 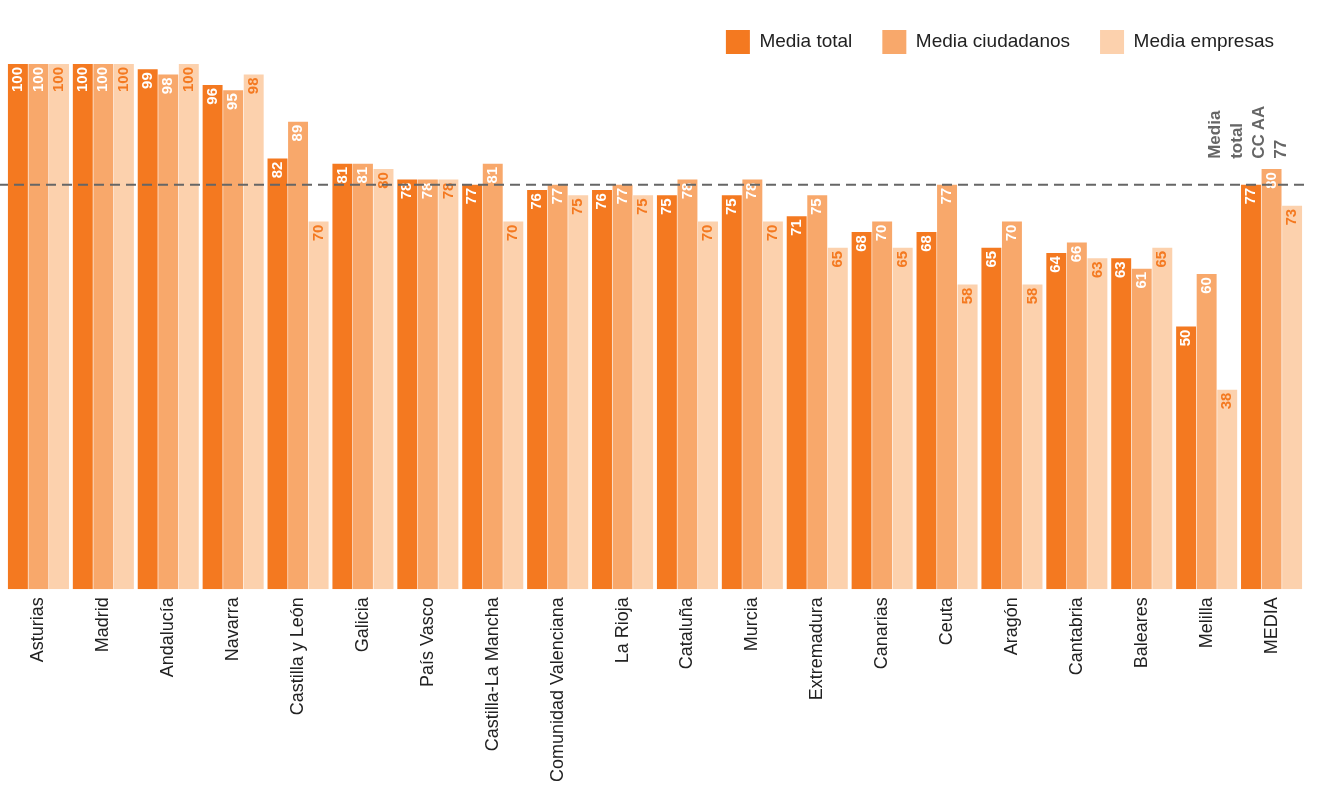 I want to click on x-tick-label: Andalucía, so click(x=167, y=637).